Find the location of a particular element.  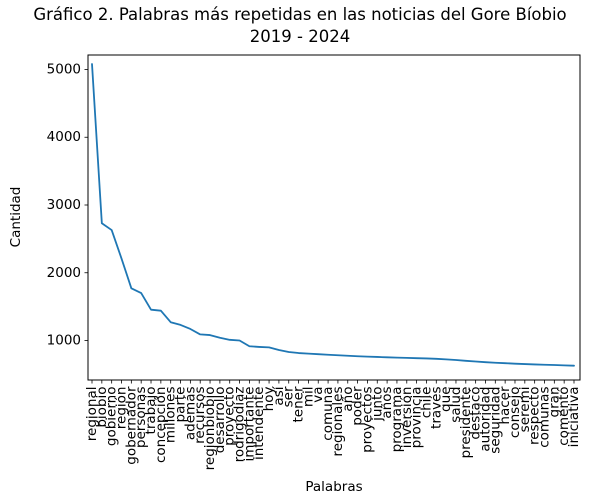

x-tick-label: importante is located at coordinates (249, 424).